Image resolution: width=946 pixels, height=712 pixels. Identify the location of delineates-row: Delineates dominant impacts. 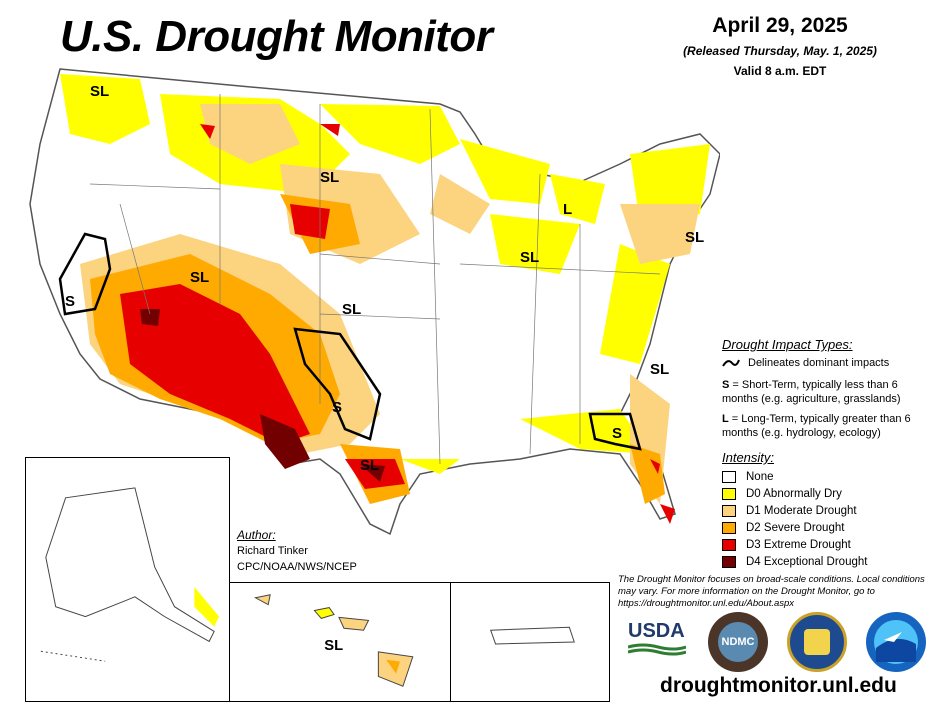
(827, 363).